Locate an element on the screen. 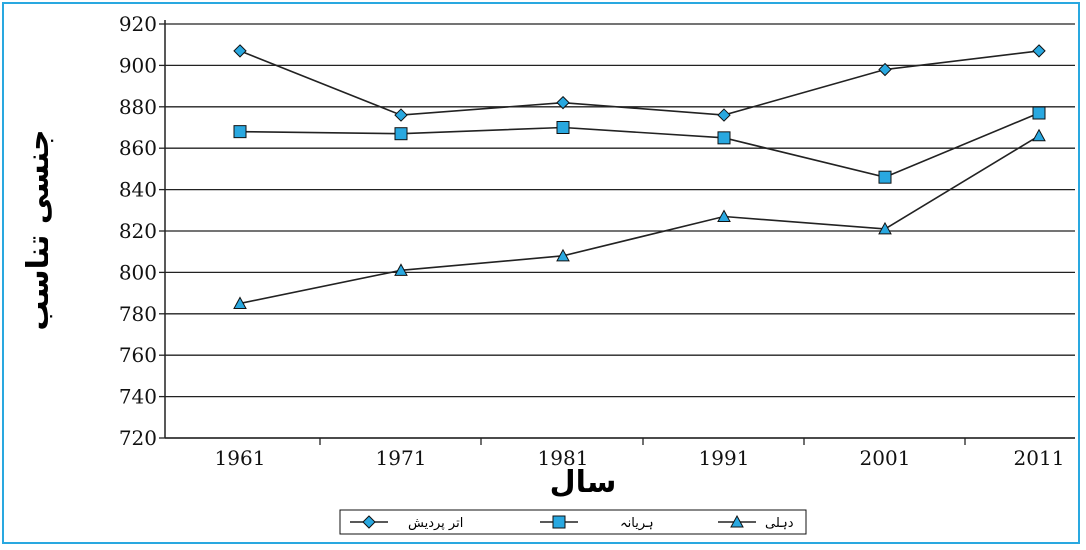 Image resolution: width=1086 pixels, height=550 pixels. y-tick-label: 800 is located at coordinates (138, 272).